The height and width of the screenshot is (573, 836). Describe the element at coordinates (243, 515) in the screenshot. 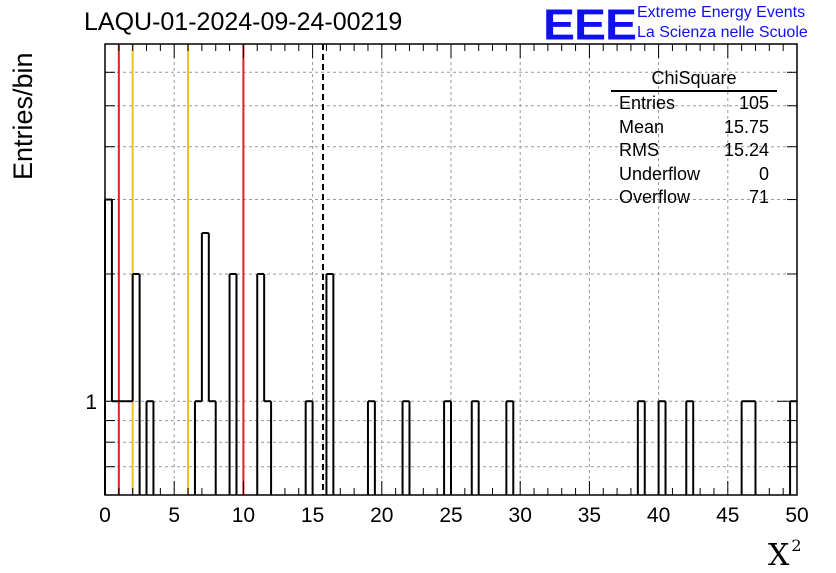

I see `x-tick-label: 10` at that location.